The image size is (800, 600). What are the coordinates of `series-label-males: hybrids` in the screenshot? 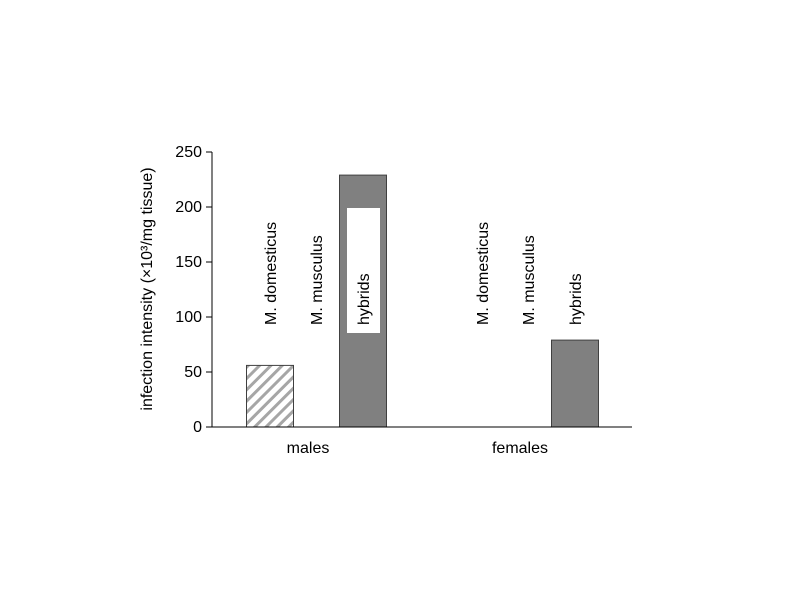 It's located at (364, 299).